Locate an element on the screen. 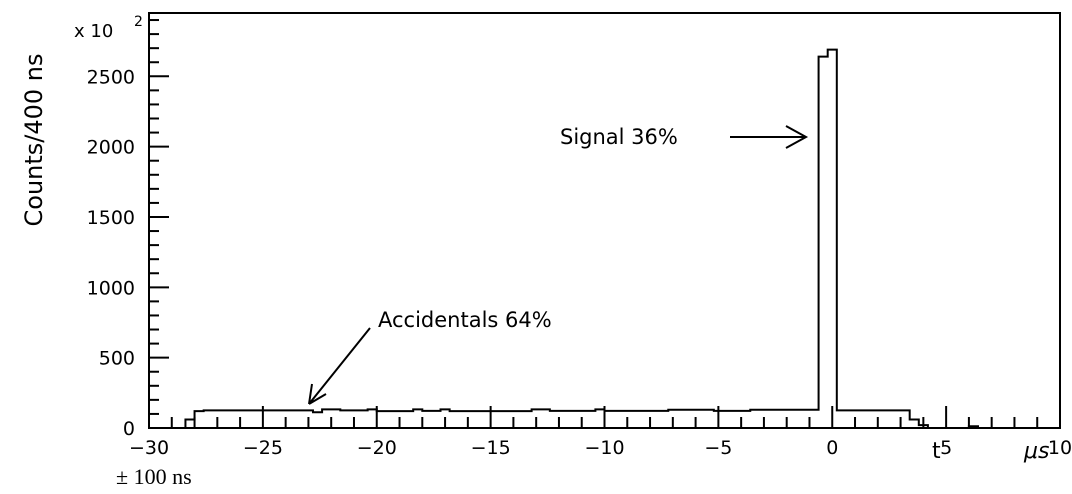  y-multiplier-exponent: 2 is located at coordinates (138, 22).